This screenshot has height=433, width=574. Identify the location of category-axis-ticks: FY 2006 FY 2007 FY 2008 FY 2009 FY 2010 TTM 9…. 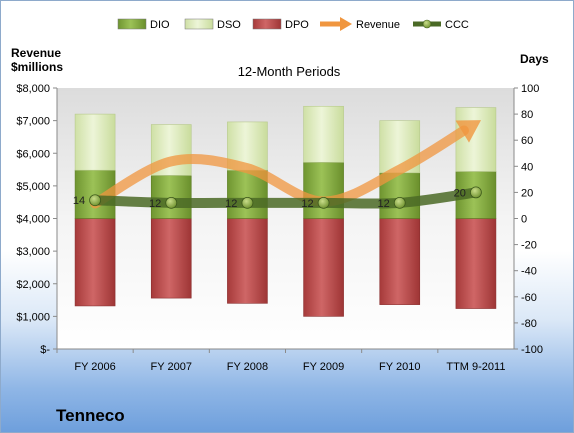
(280, 361).